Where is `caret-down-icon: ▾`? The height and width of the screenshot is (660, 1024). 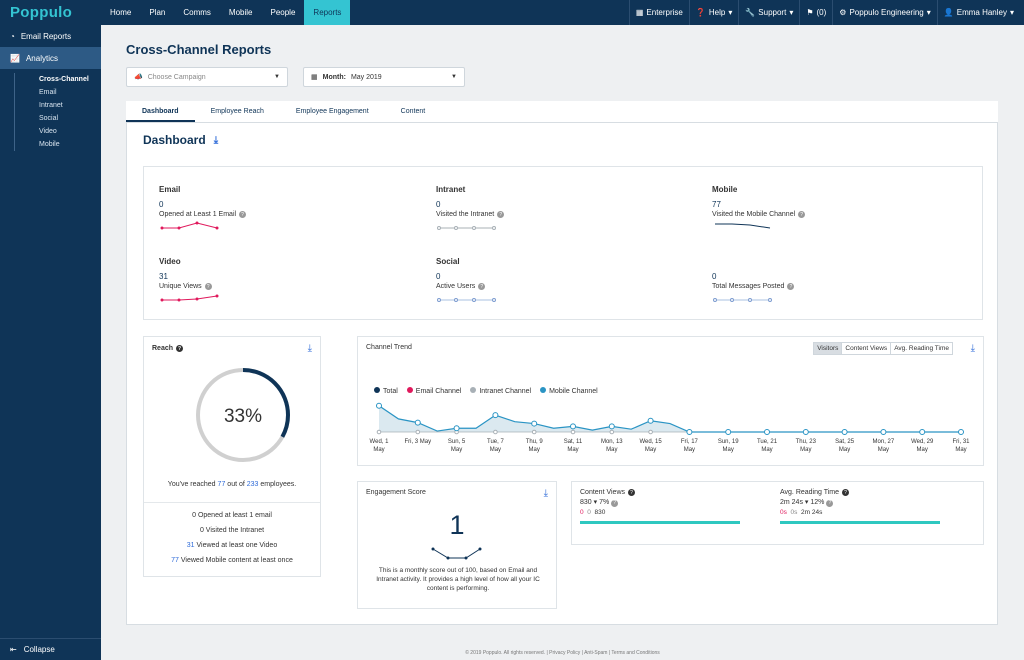
caret-down-icon: ▾ is located at coordinates (806, 502).